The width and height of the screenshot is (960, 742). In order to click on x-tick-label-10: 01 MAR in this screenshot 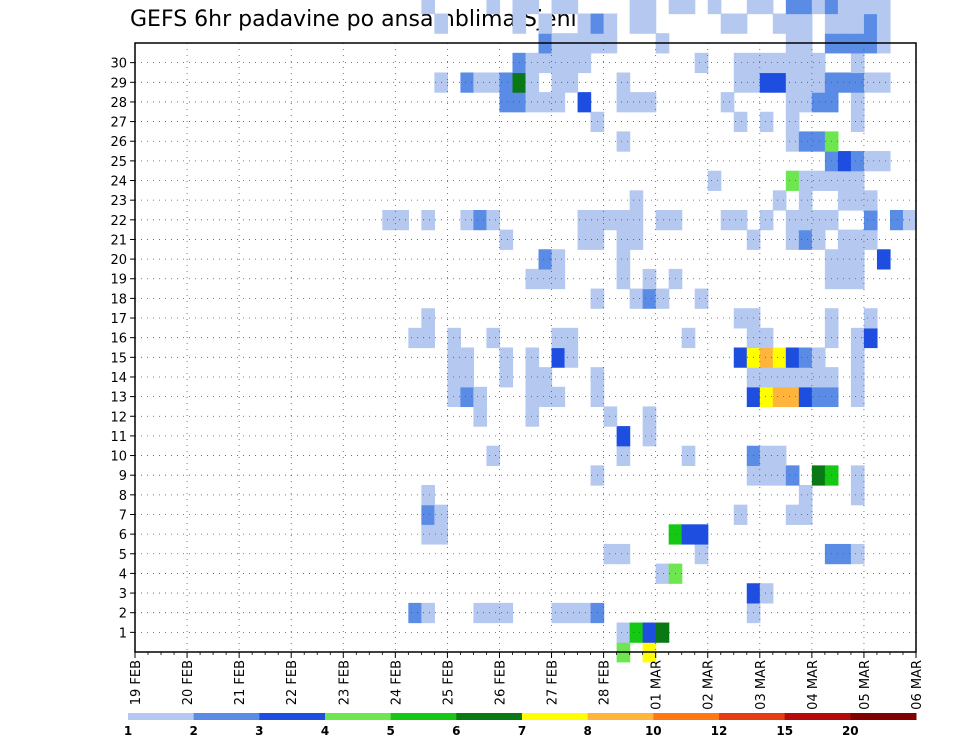, I will do `click(657, 685)`.